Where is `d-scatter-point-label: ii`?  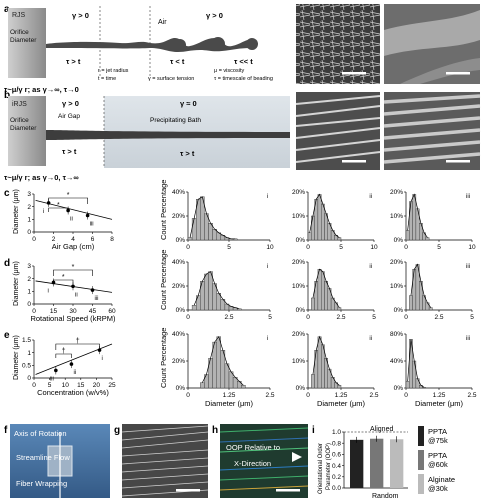
d-scatter-point-label: ii is located at coordinates (76, 295).